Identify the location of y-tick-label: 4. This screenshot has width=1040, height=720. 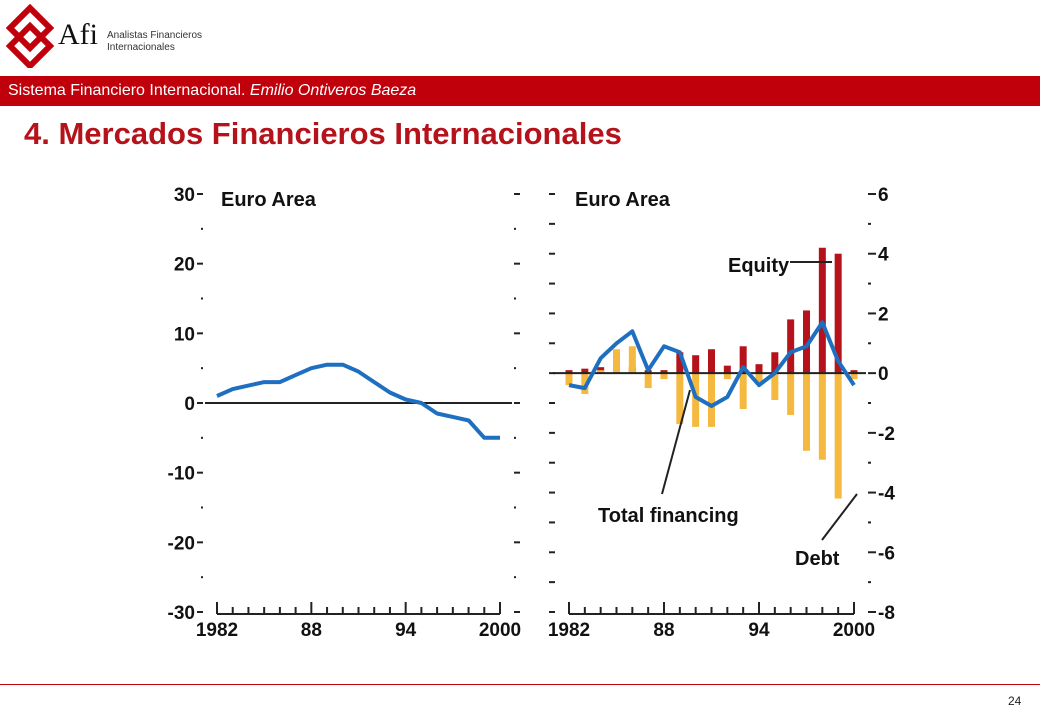
(883, 255).